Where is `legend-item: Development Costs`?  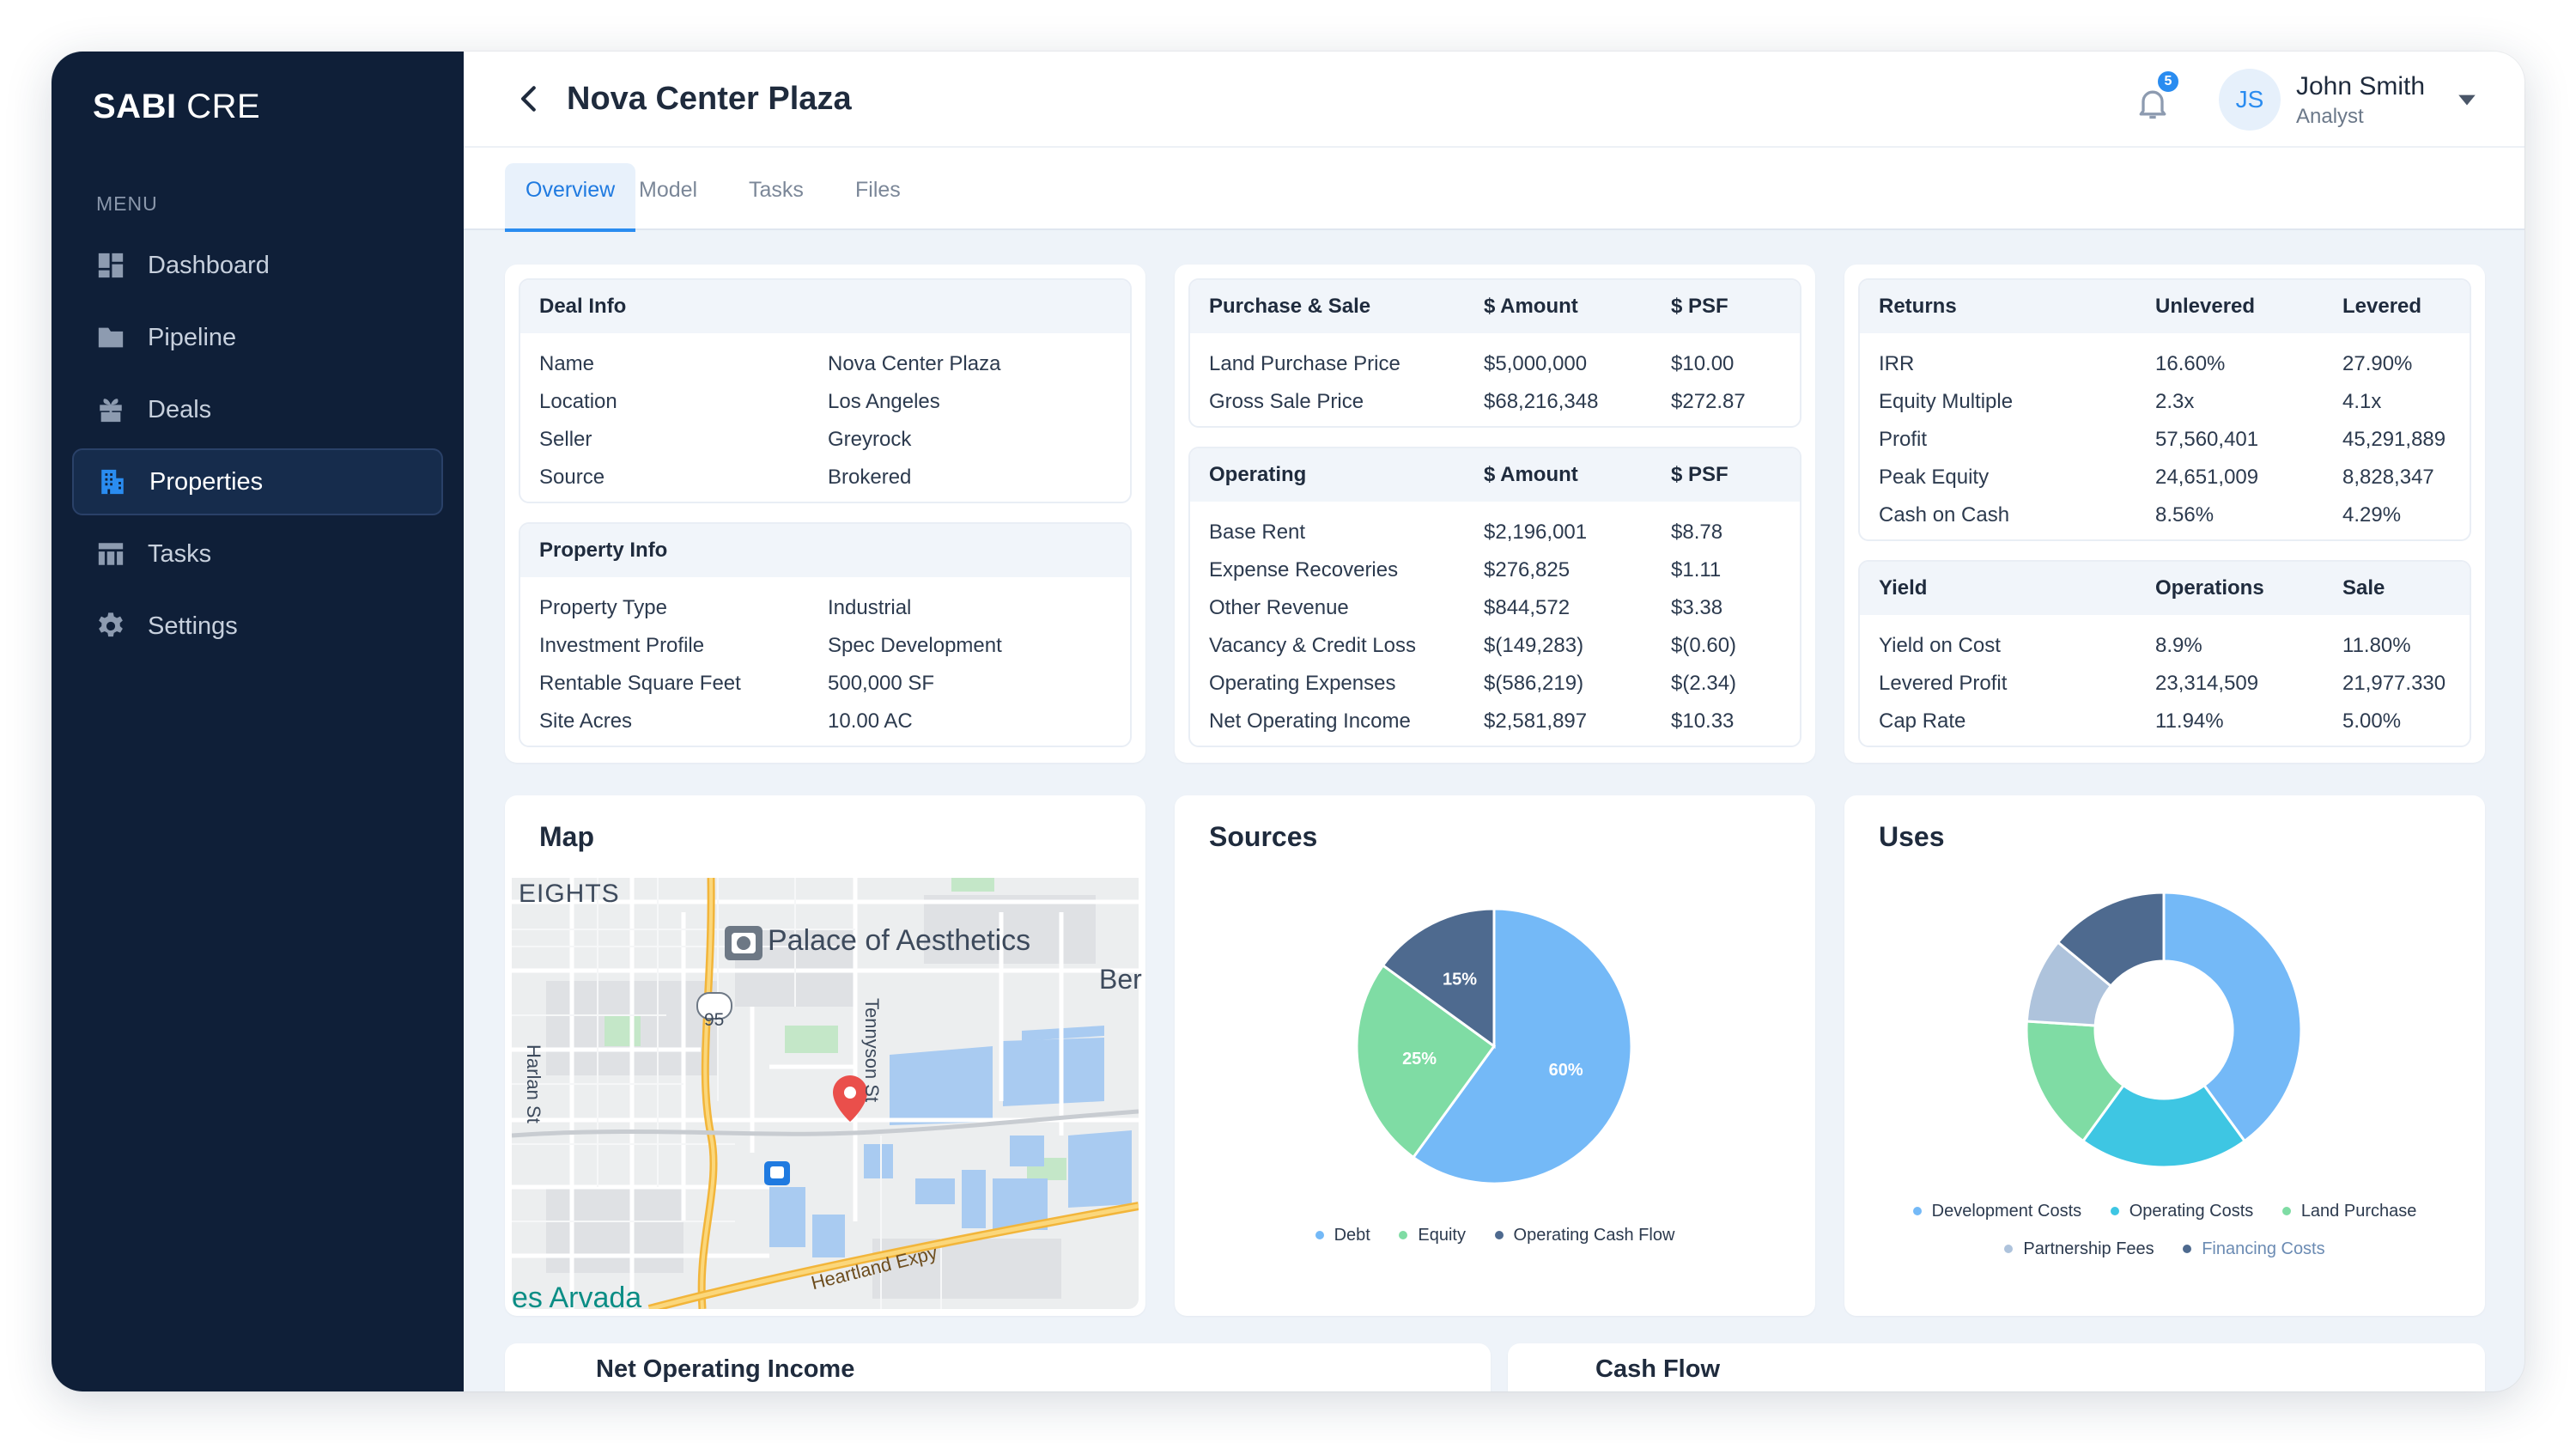
legend-item: Development Costs is located at coordinates (1997, 1211).